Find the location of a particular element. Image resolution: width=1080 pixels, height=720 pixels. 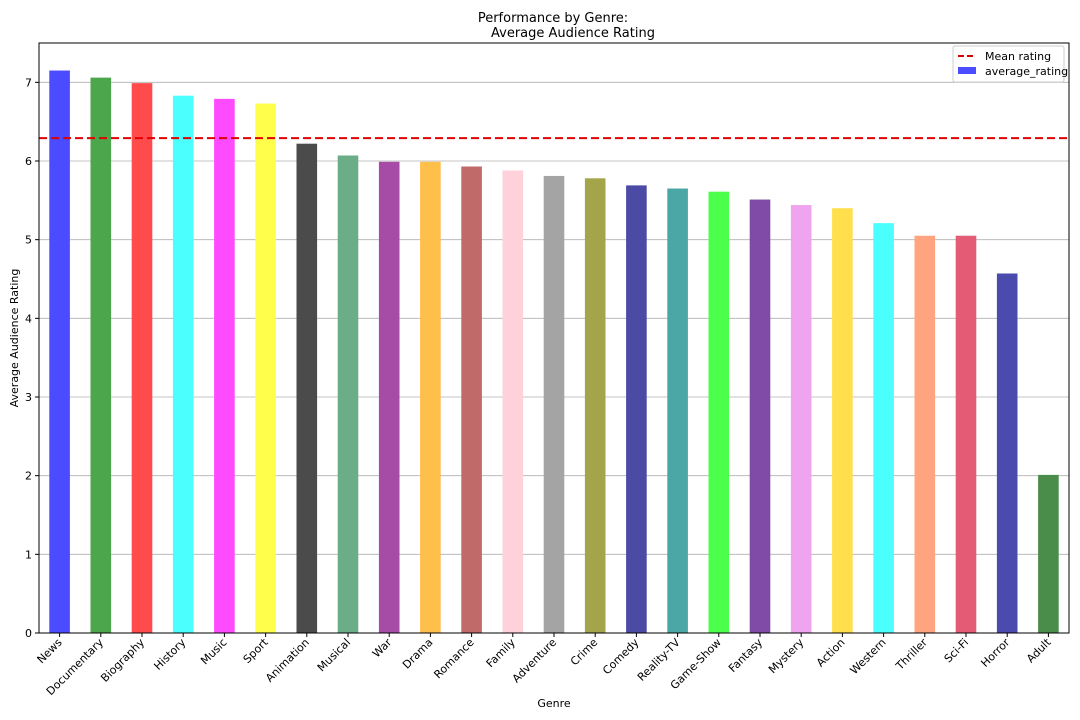

x-tick-label-adult: Adult is located at coordinates (1039, 650).